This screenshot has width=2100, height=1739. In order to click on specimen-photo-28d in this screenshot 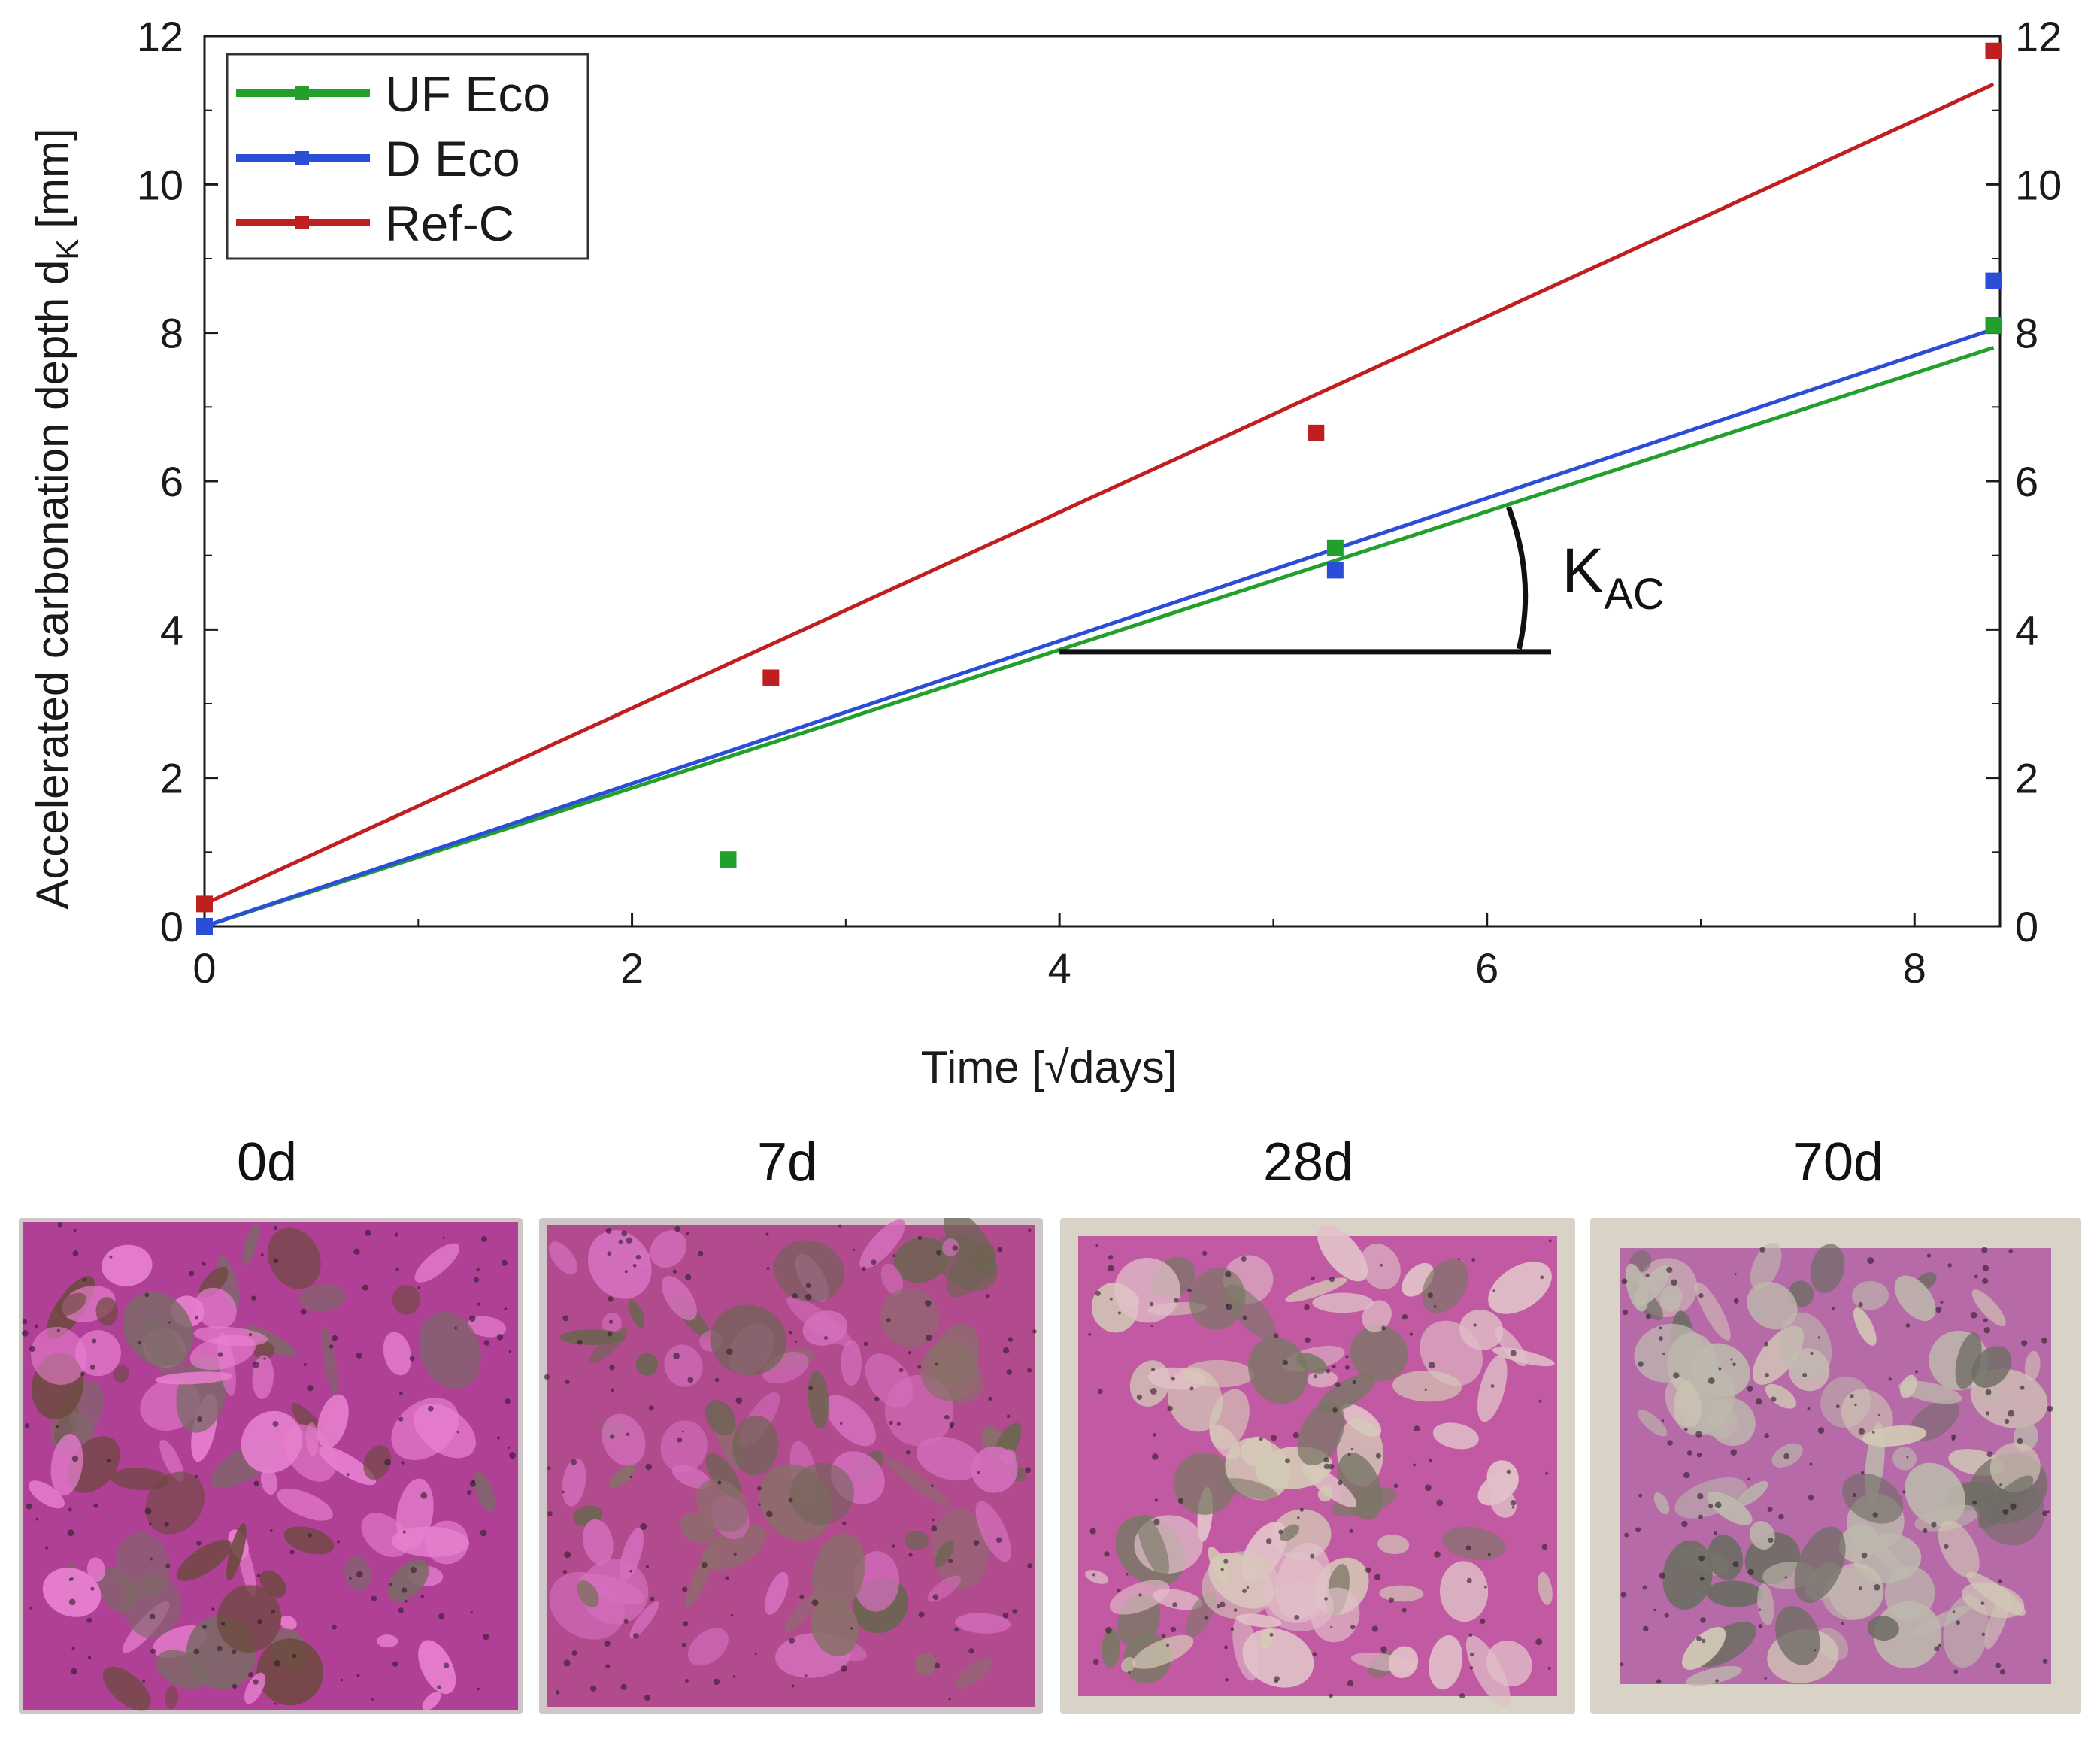, I will do `click(1317, 1466)`.